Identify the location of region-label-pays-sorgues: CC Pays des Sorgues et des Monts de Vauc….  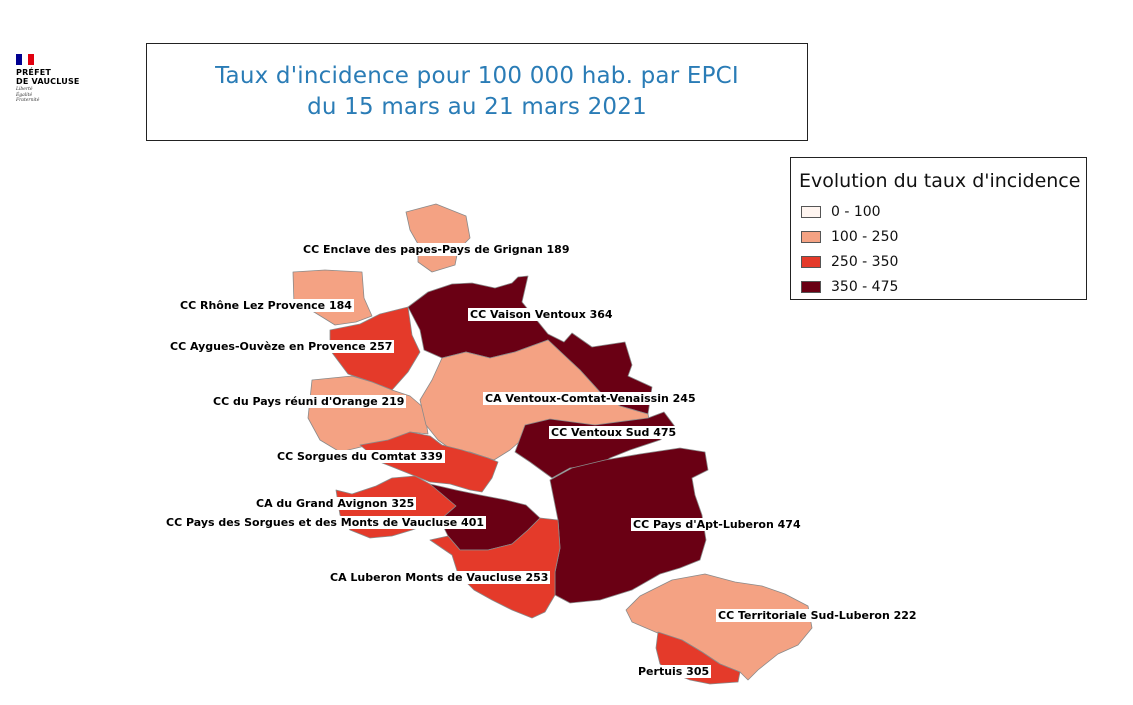
(325, 522).